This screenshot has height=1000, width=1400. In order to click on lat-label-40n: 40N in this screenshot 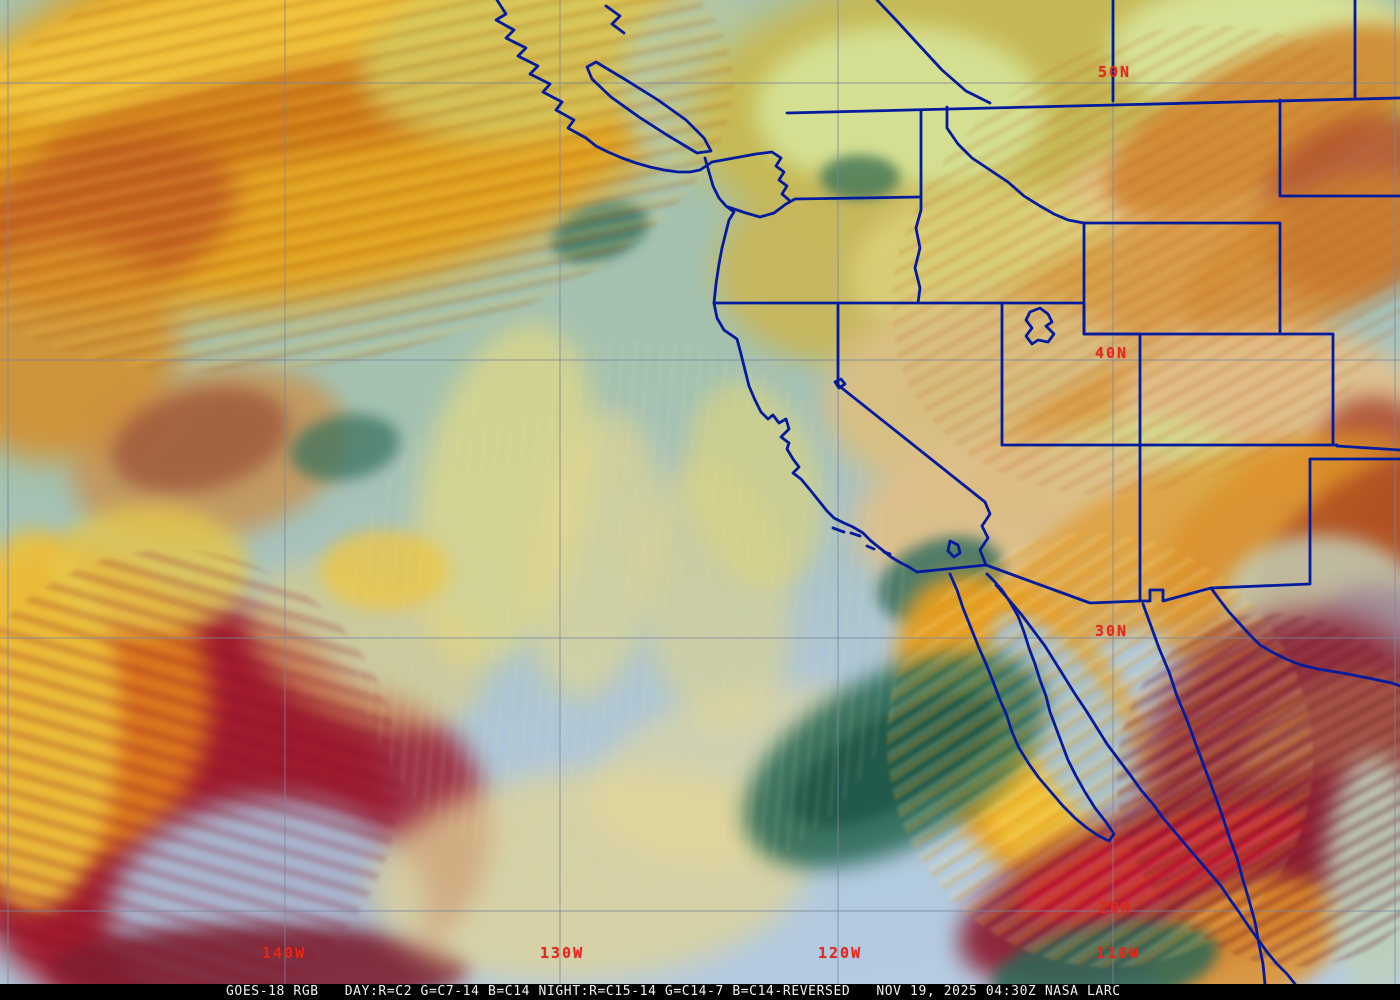, I will do `click(1112, 353)`.